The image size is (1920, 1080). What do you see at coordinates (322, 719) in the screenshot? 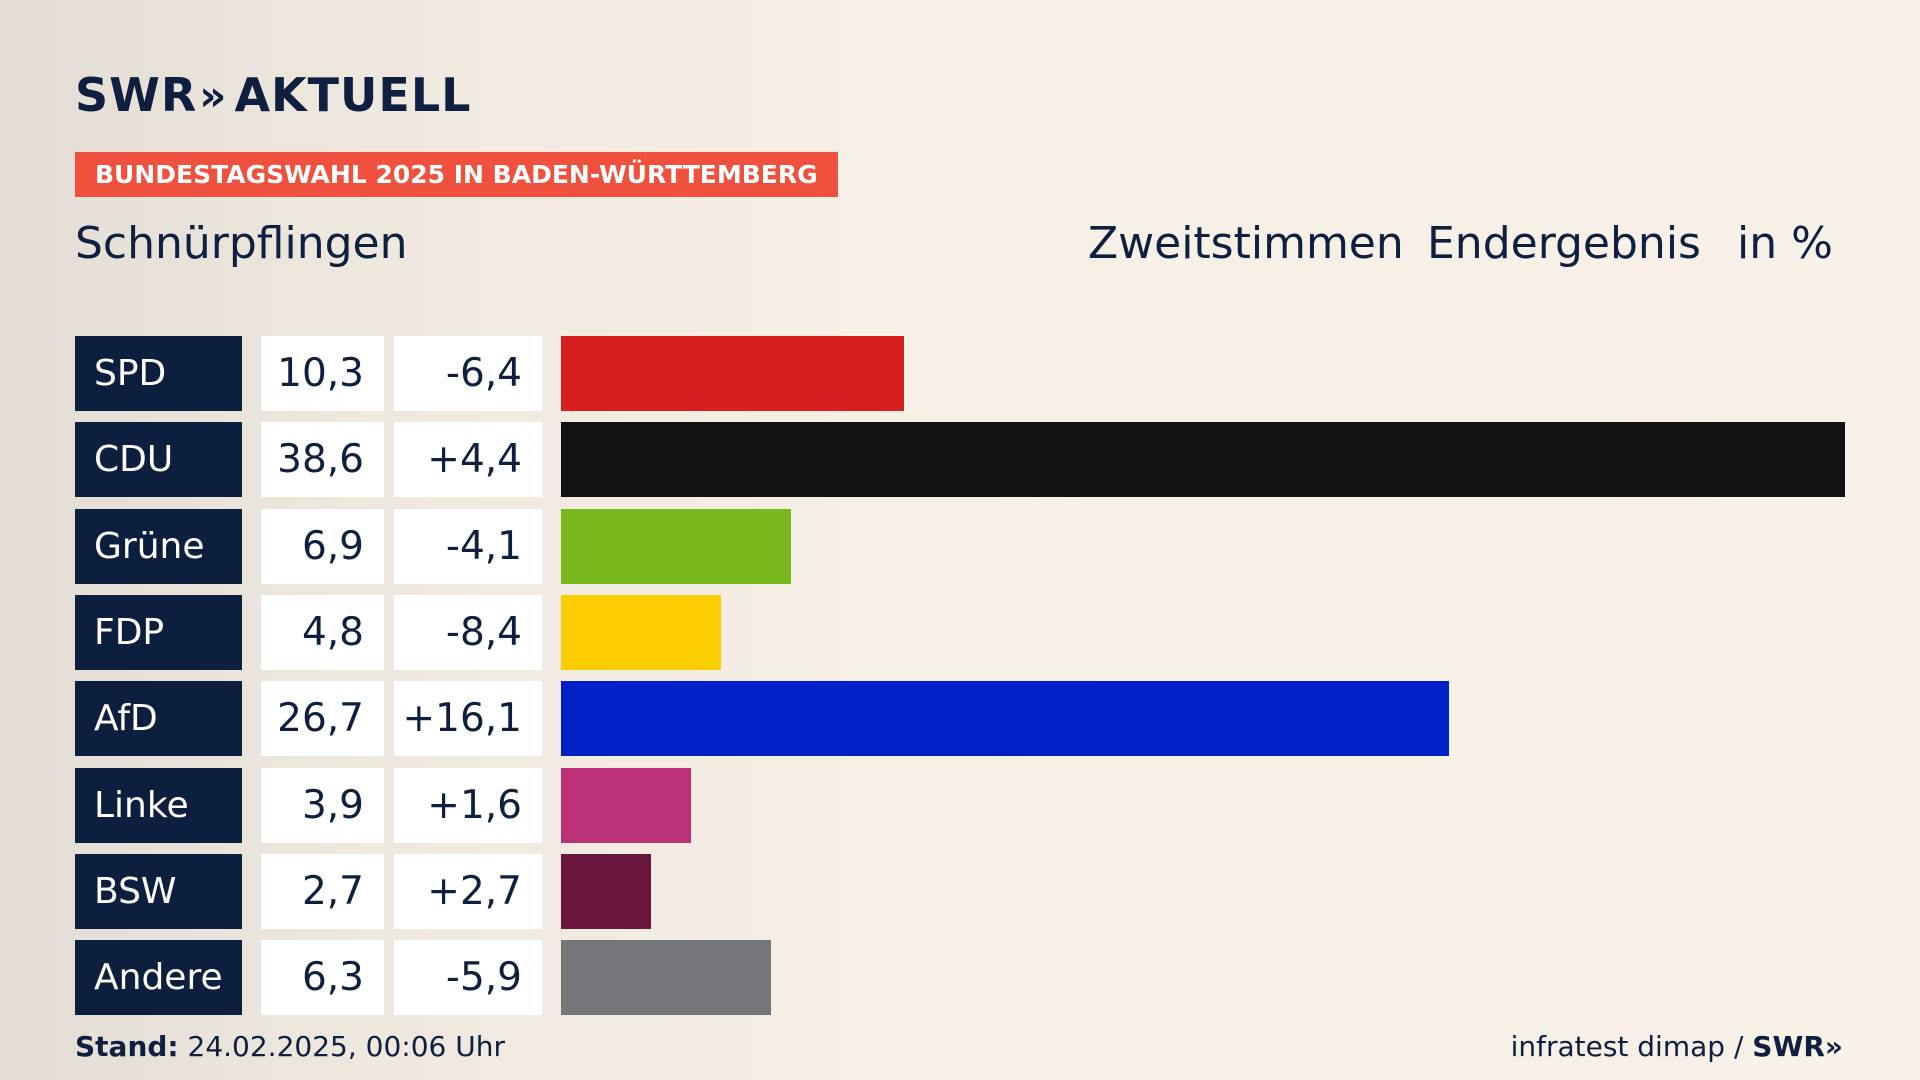
I see `vote-share-label: 26,7` at bounding box center [322, 719].